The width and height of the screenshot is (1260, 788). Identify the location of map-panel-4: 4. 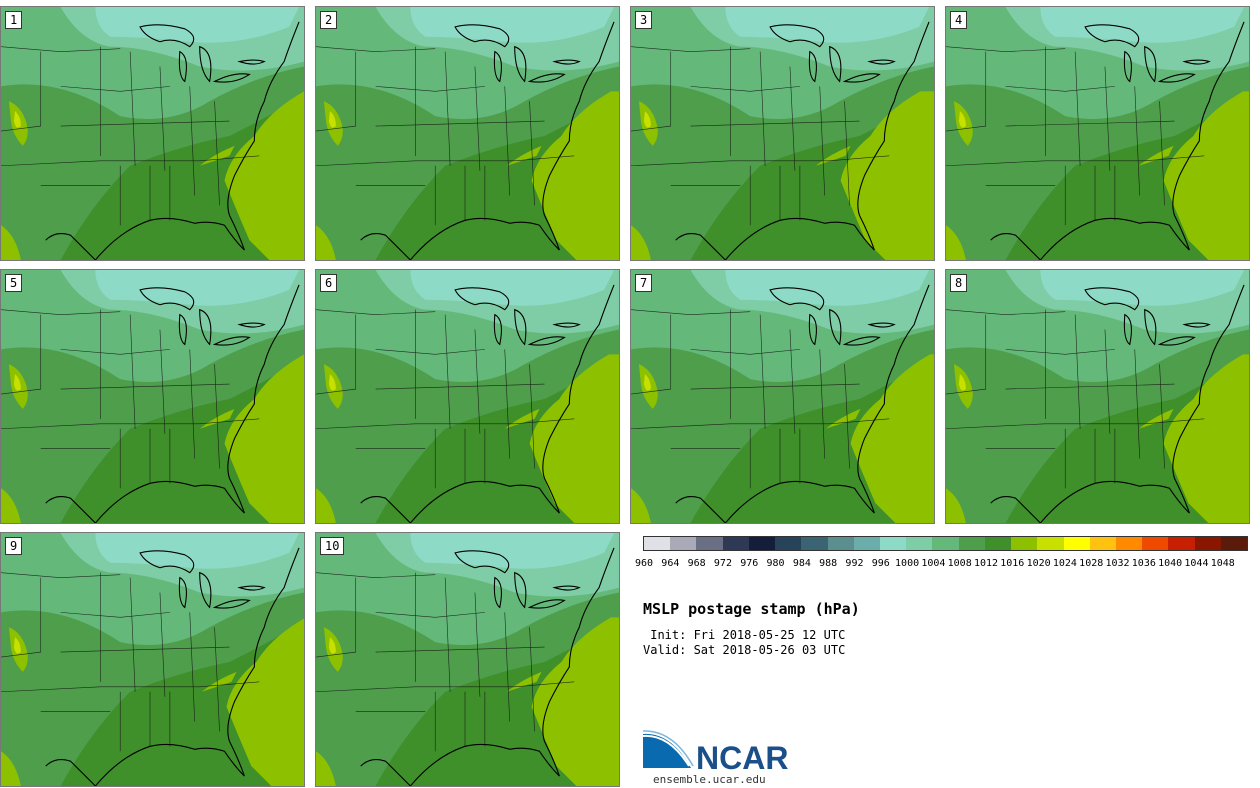
(1097, 133).